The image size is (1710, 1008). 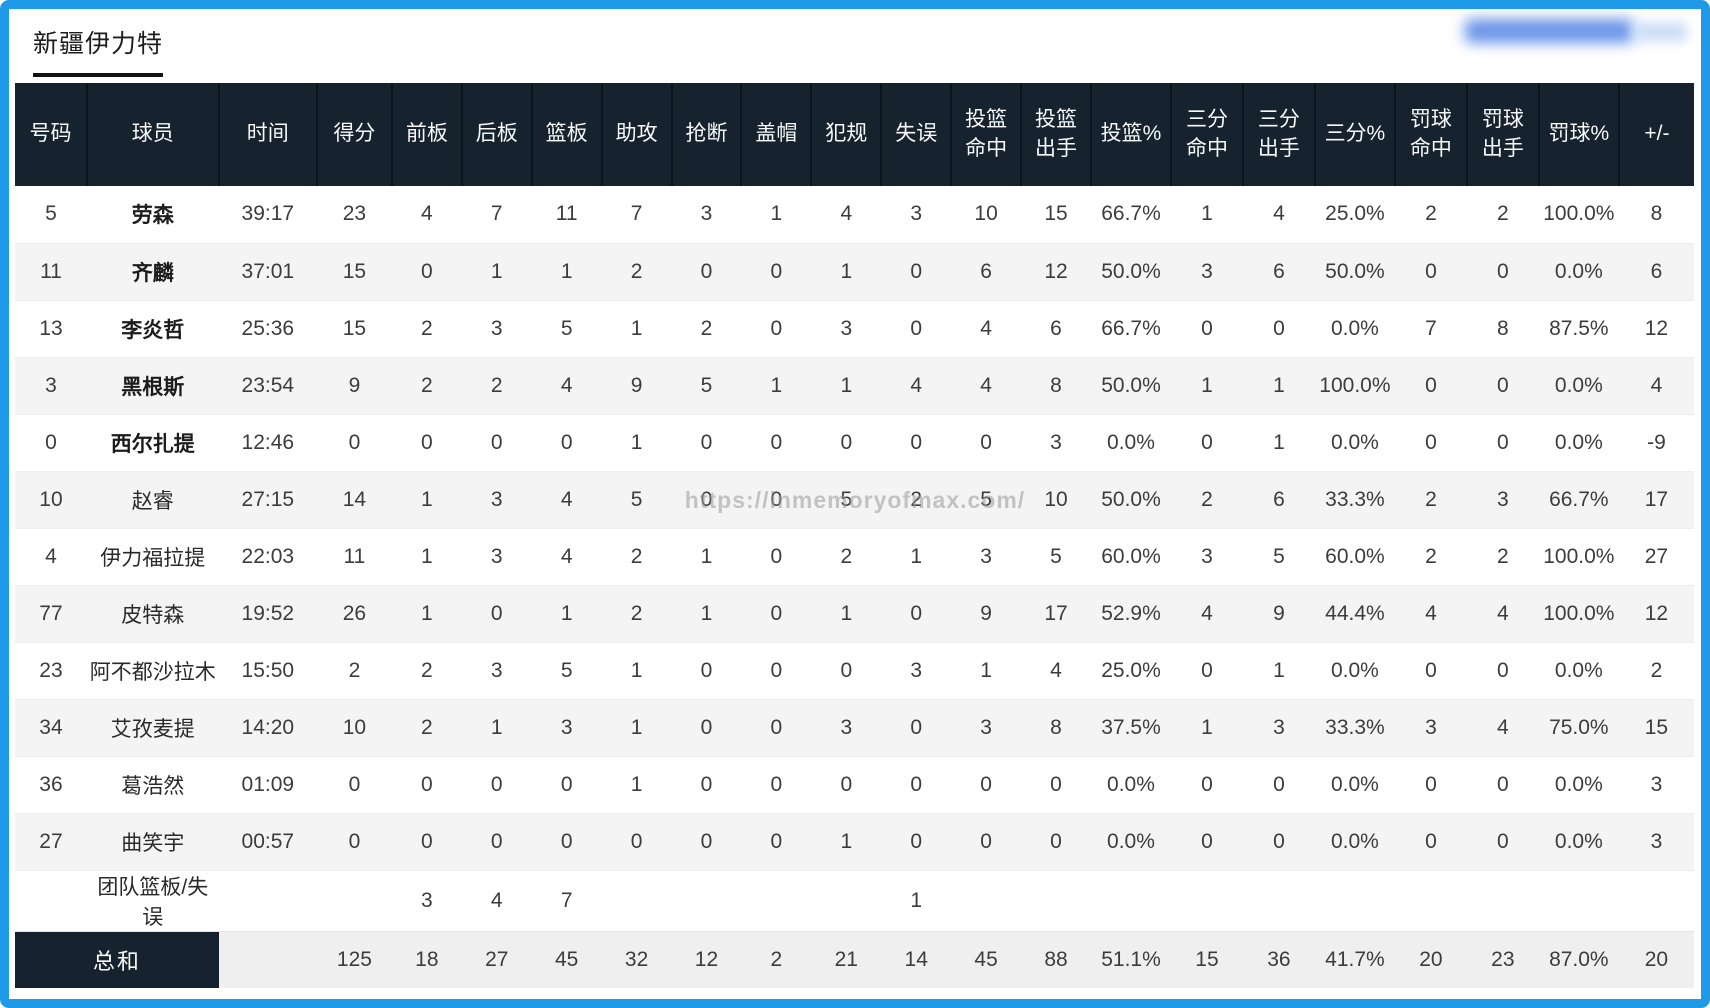 What do you see at coordinates (152, 216) in the screenshot?
I see `player-name-cell: 劳森` at bounding box center [152, 216].